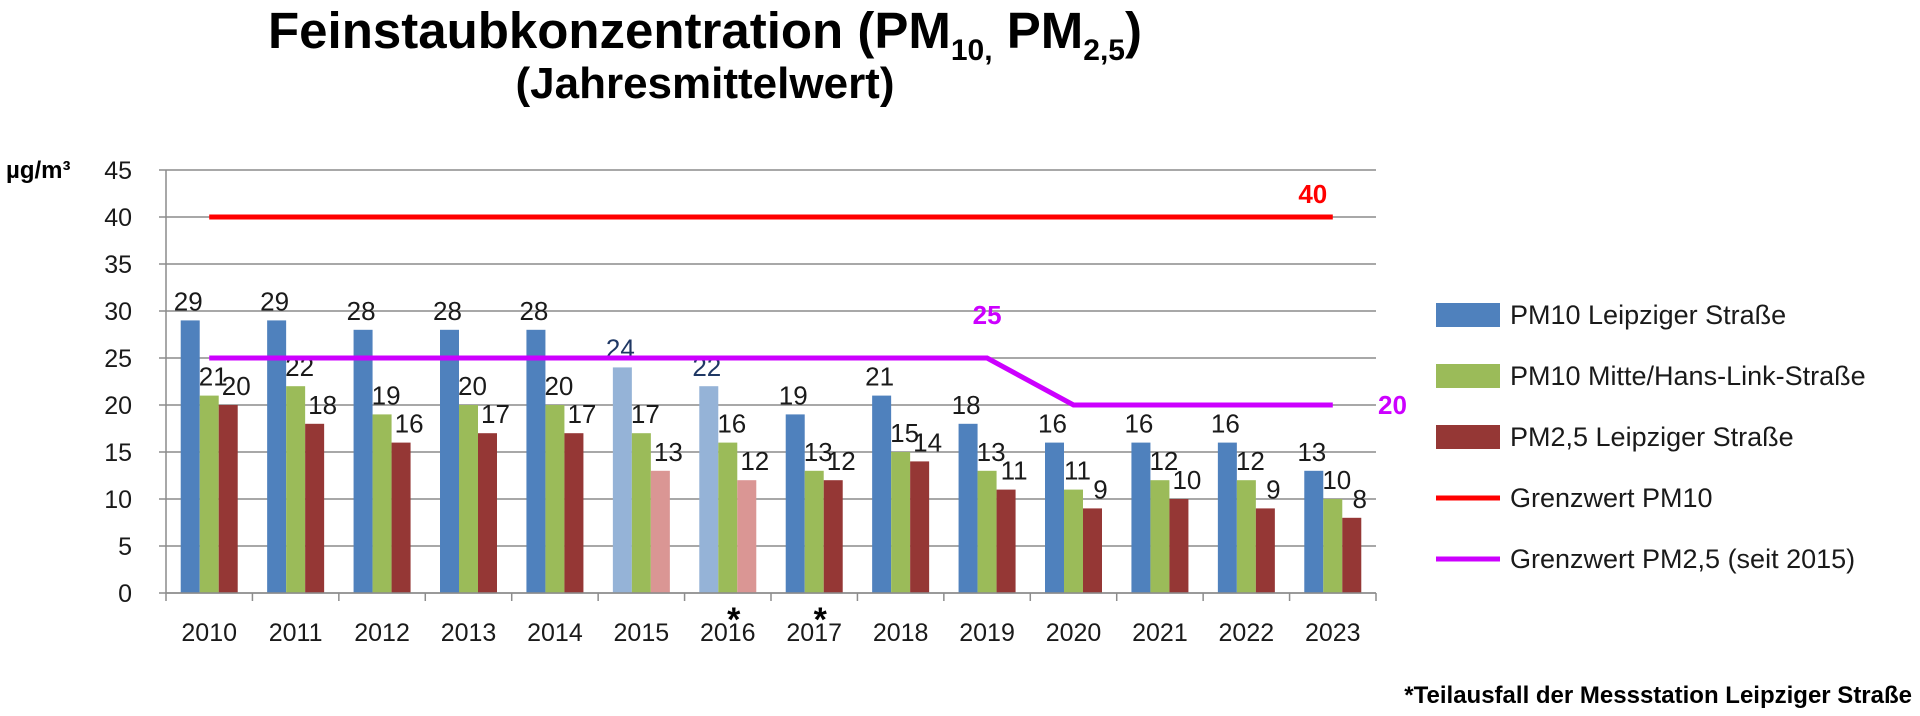 The image size is (1920, 716). I want to click on x-tick-label: 2021, so click(1160, 633).